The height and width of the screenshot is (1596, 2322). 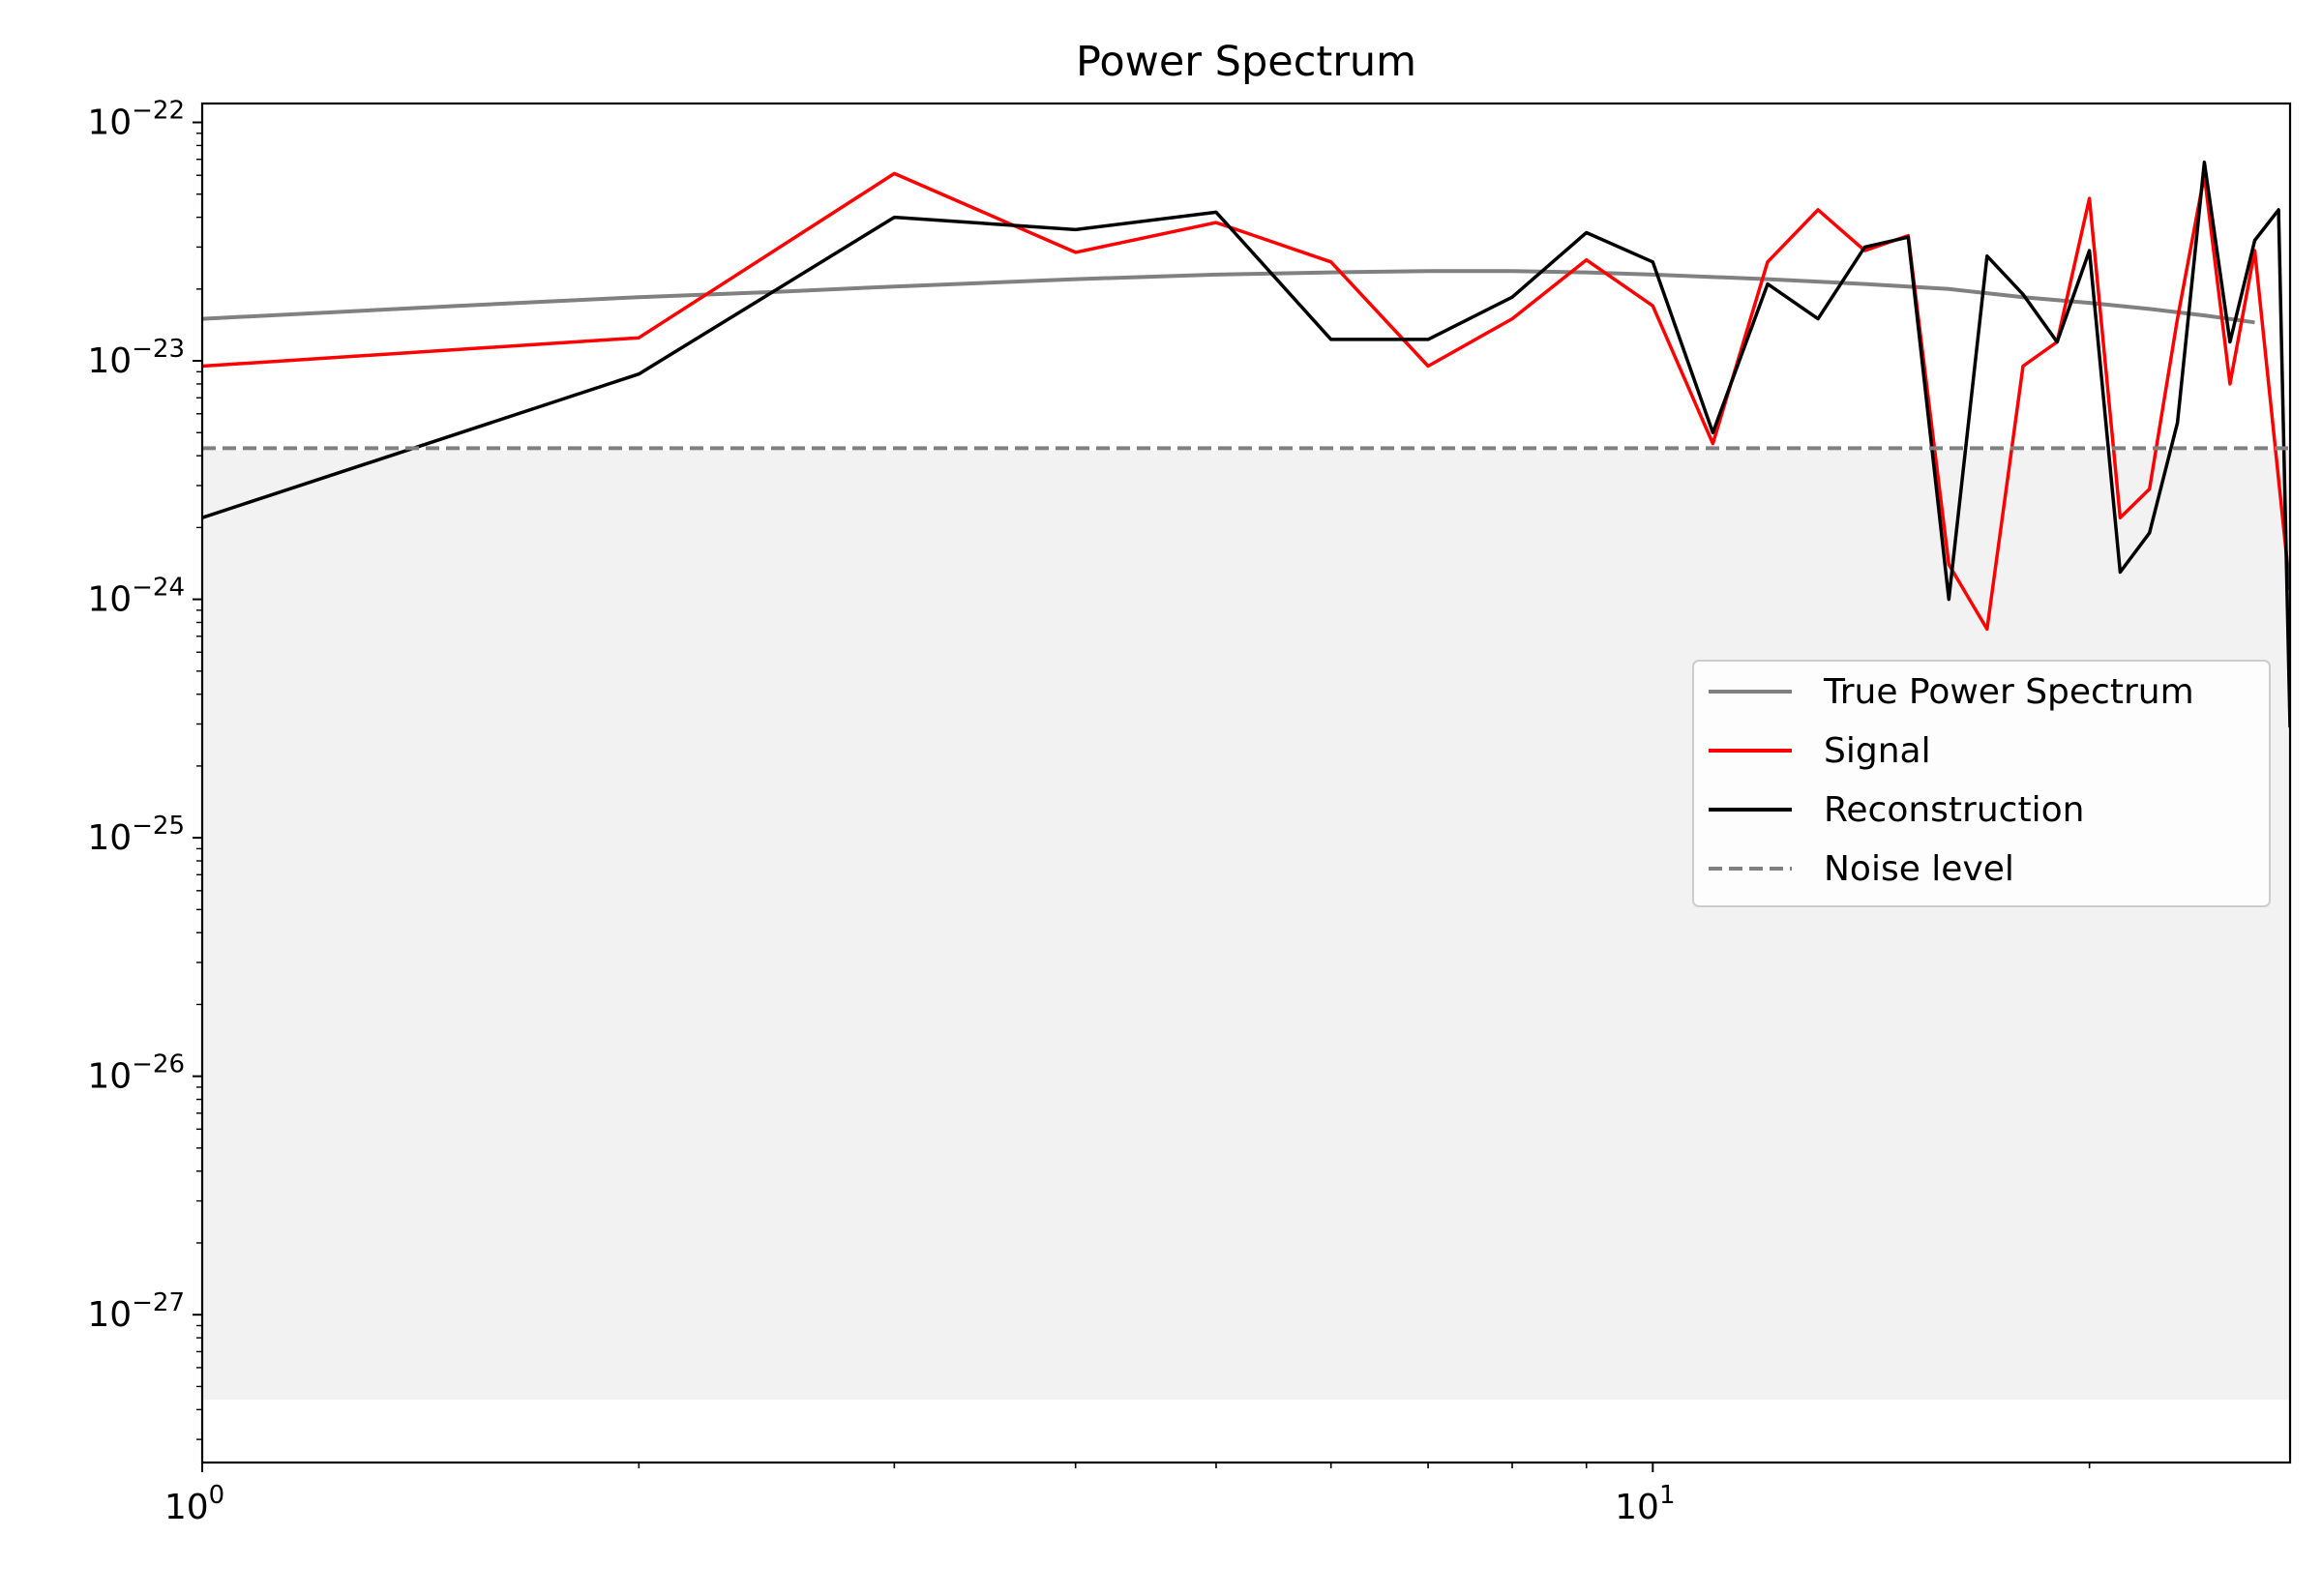 What do you see at coordinates (1246, 62) in the screenshot?
I see `chart-title: Power Spectrum` at bounding box center [1246, 62].